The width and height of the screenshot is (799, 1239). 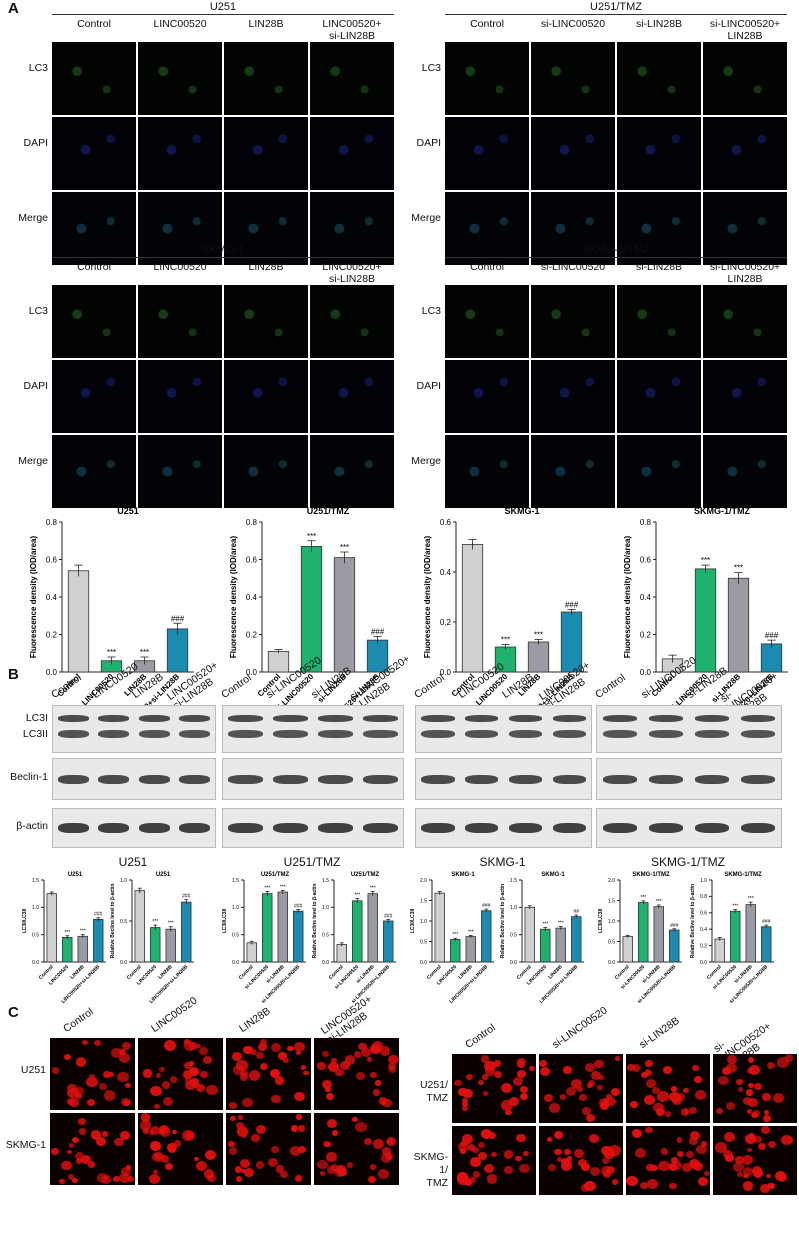 I want to click on y-tick-label: 0.6, so click(x=52, y=559).